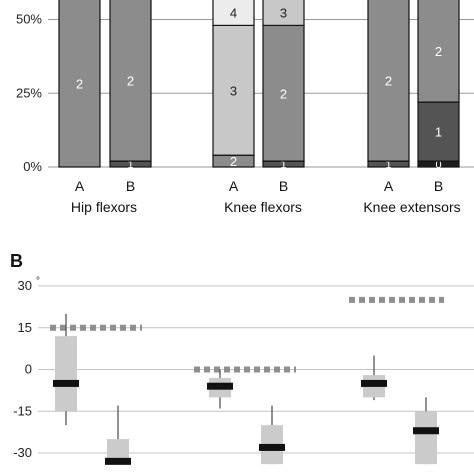  What do you see at coordinates (263, 207) in the screenshot?
I see `muscle-group-label: Knee flexors` at bounding box center [263, 207].